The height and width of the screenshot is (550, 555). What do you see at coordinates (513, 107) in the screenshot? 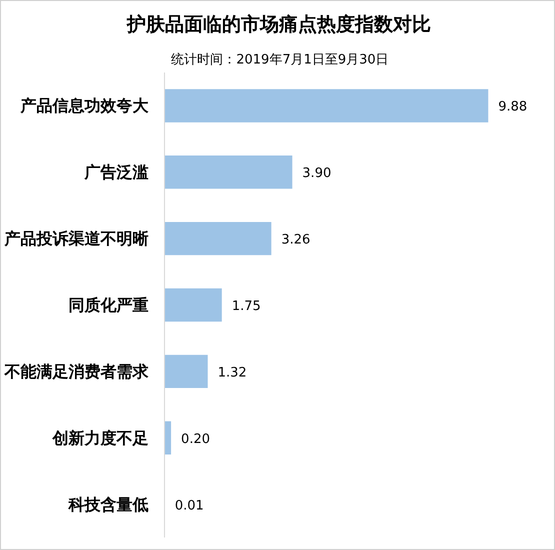
I see `data-label: 9.88` at bounding box center [513, 107].